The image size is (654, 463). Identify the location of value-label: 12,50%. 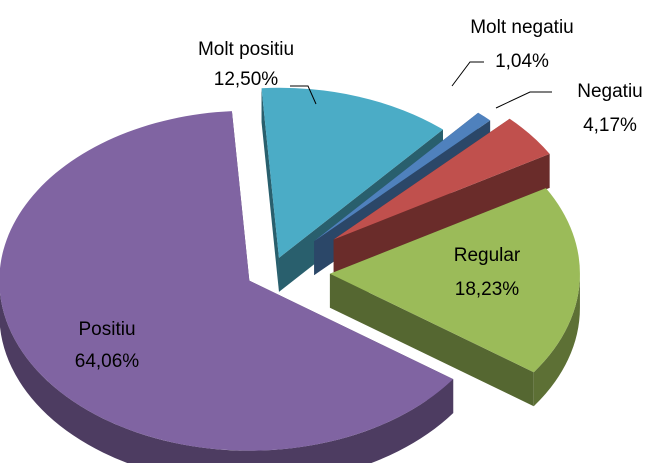
(246, 79).